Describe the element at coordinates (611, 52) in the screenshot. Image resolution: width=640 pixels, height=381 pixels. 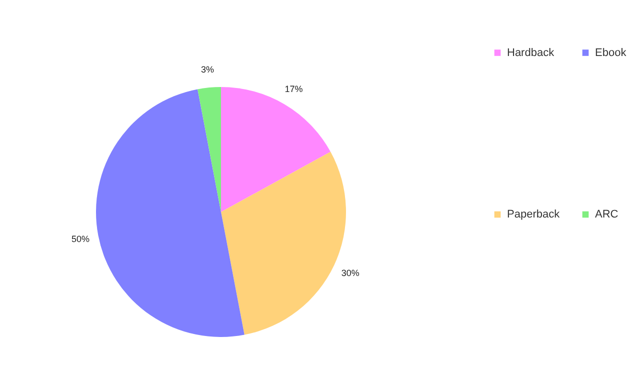
I see `legend-label: Ebook` at that location.